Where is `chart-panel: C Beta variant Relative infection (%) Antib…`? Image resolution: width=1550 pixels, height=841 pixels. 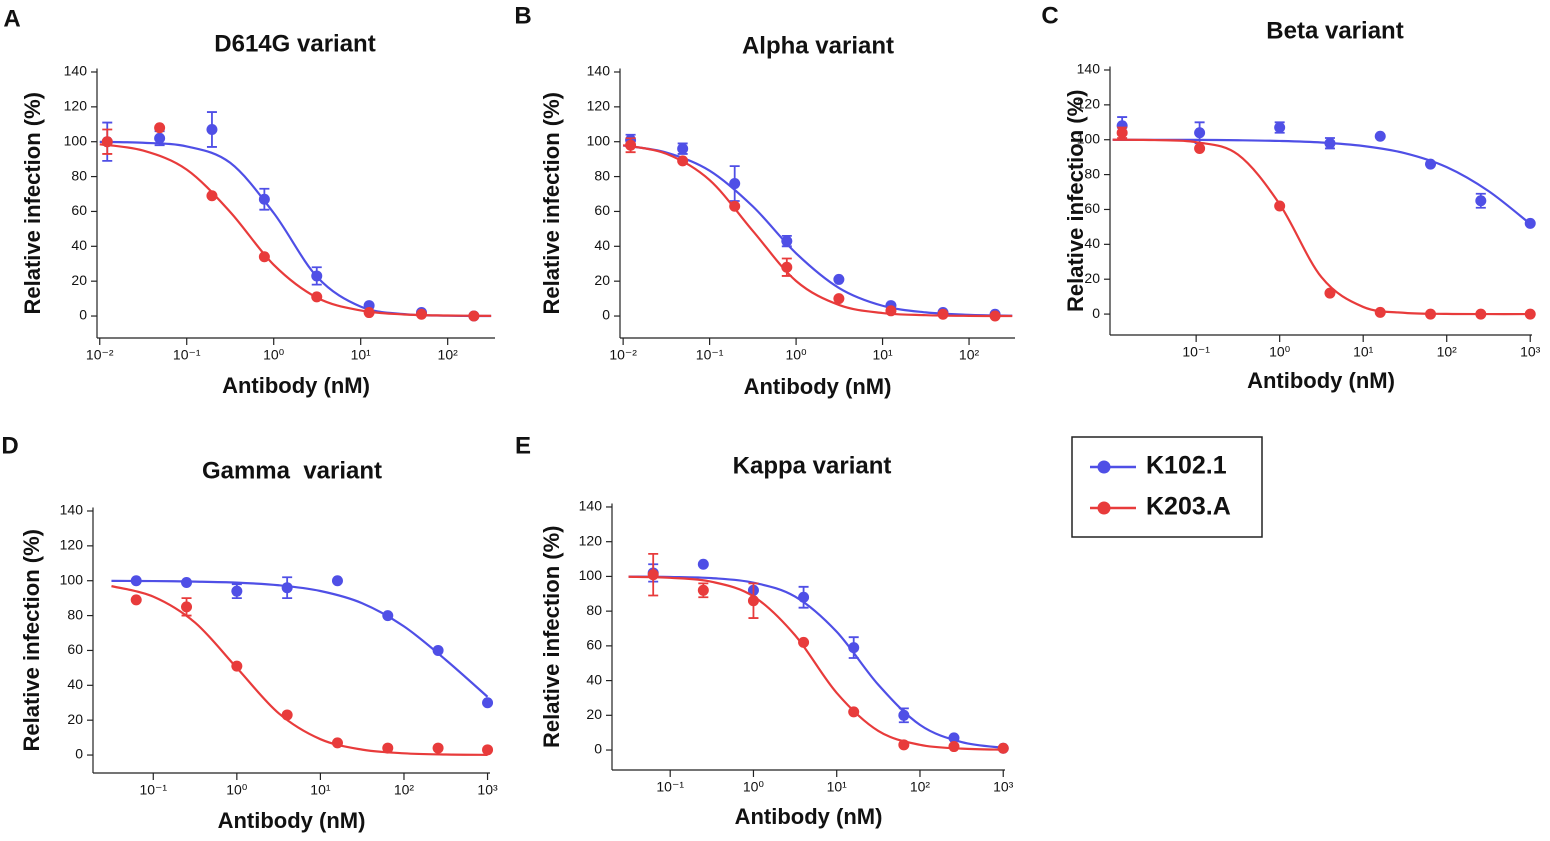
chart-panel: C Beta variant Relative infection (%) Antib… is located at coordinates (1290, 197).